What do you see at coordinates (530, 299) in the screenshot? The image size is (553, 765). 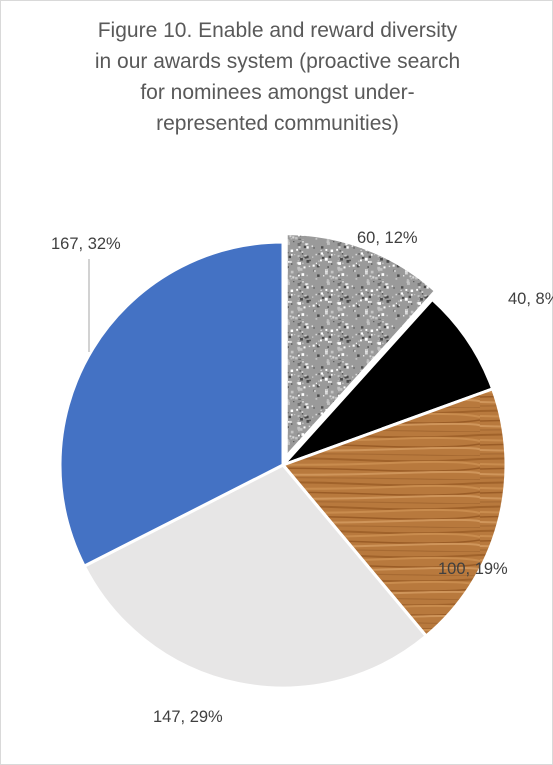 I see `slice-data-label: 40, 8%` at bounding box center [530, 299].